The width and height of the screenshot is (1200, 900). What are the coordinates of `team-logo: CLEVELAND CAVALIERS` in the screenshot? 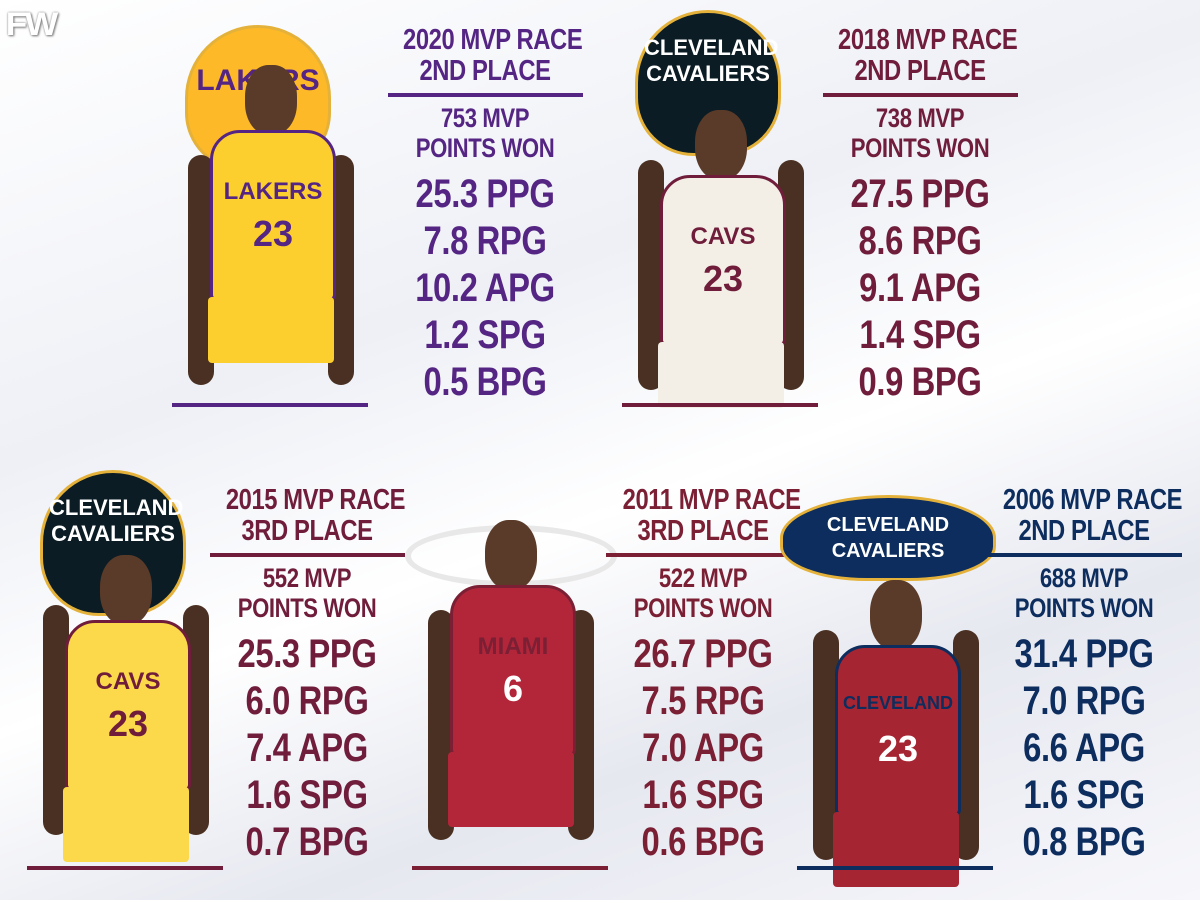 It's located at (888, 538).